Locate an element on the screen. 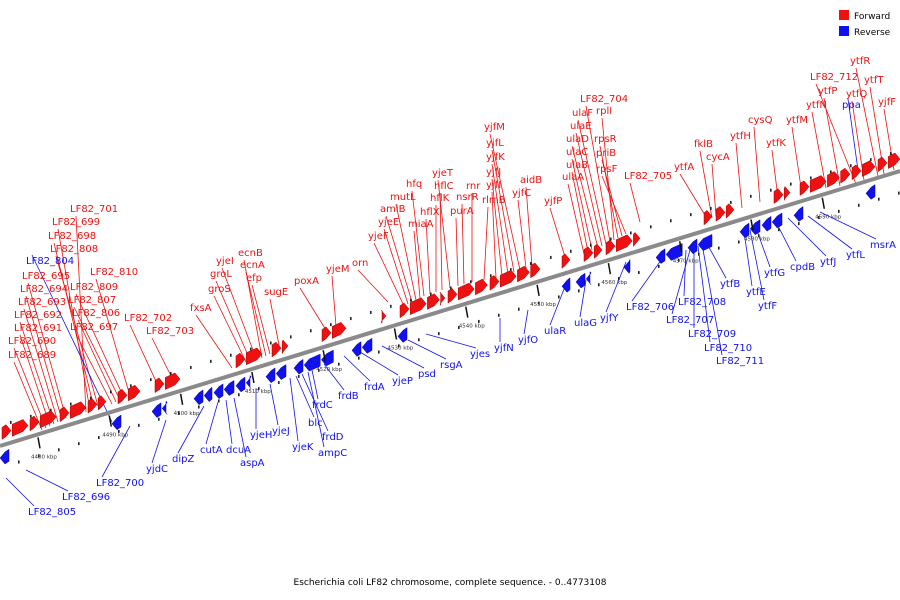 The image size is (900, 600). forward-gene-label-35: hflX is located at coordinates (430, 212).